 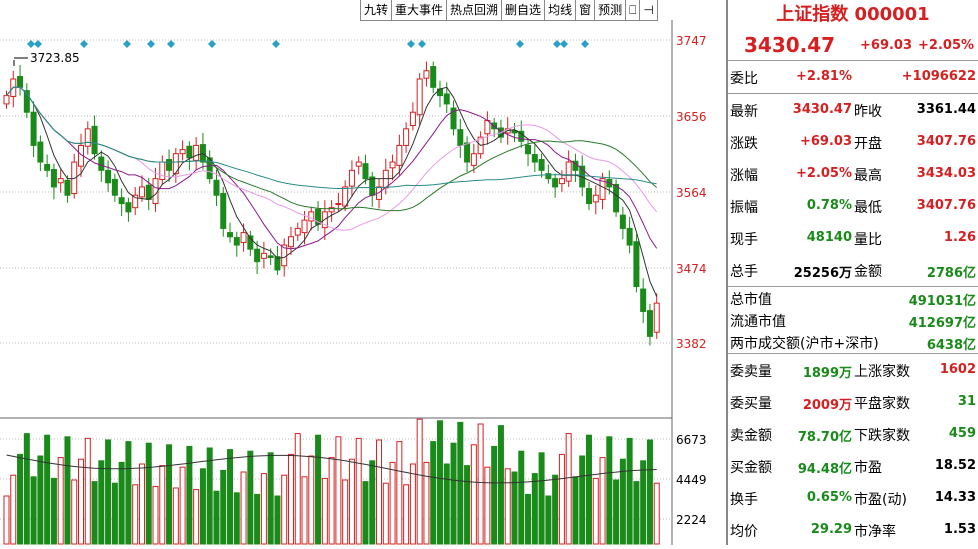 What do you see at coordinates (611, 10) in the screenshot?
I see `tb-forecast-button: 预测` at bounding box center [611, 10].